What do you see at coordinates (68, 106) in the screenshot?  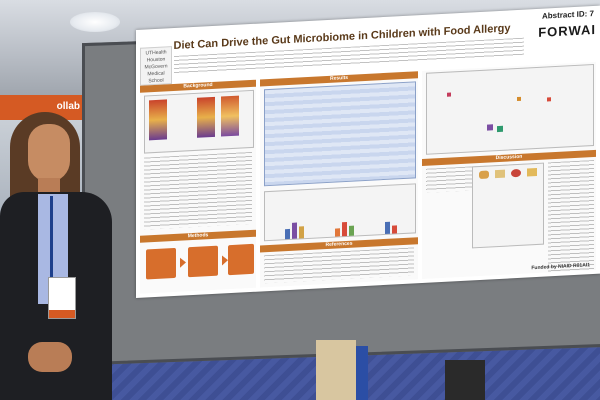 I see `venue-banner-text: ollab` at bounding box center [68, 106].